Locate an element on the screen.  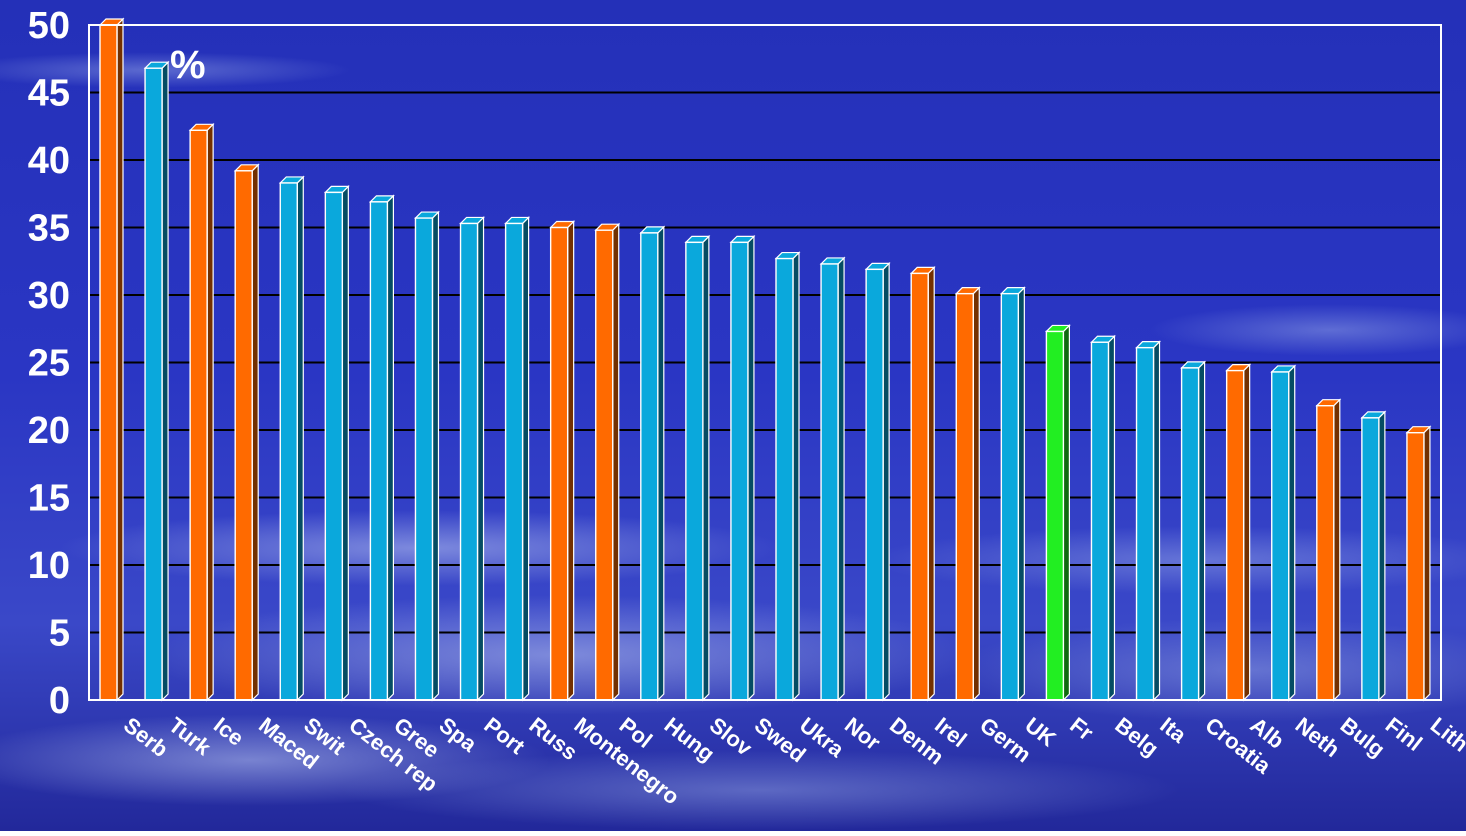
y-tick-label: 35 is located at coordinates (49, 229).